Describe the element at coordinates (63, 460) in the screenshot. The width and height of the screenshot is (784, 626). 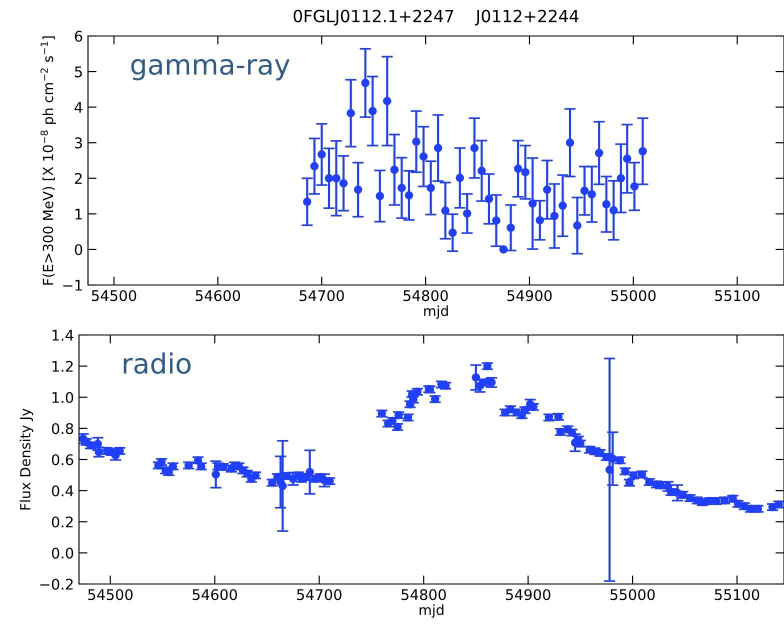
I see `y-tick-label: 0.6` at that location.